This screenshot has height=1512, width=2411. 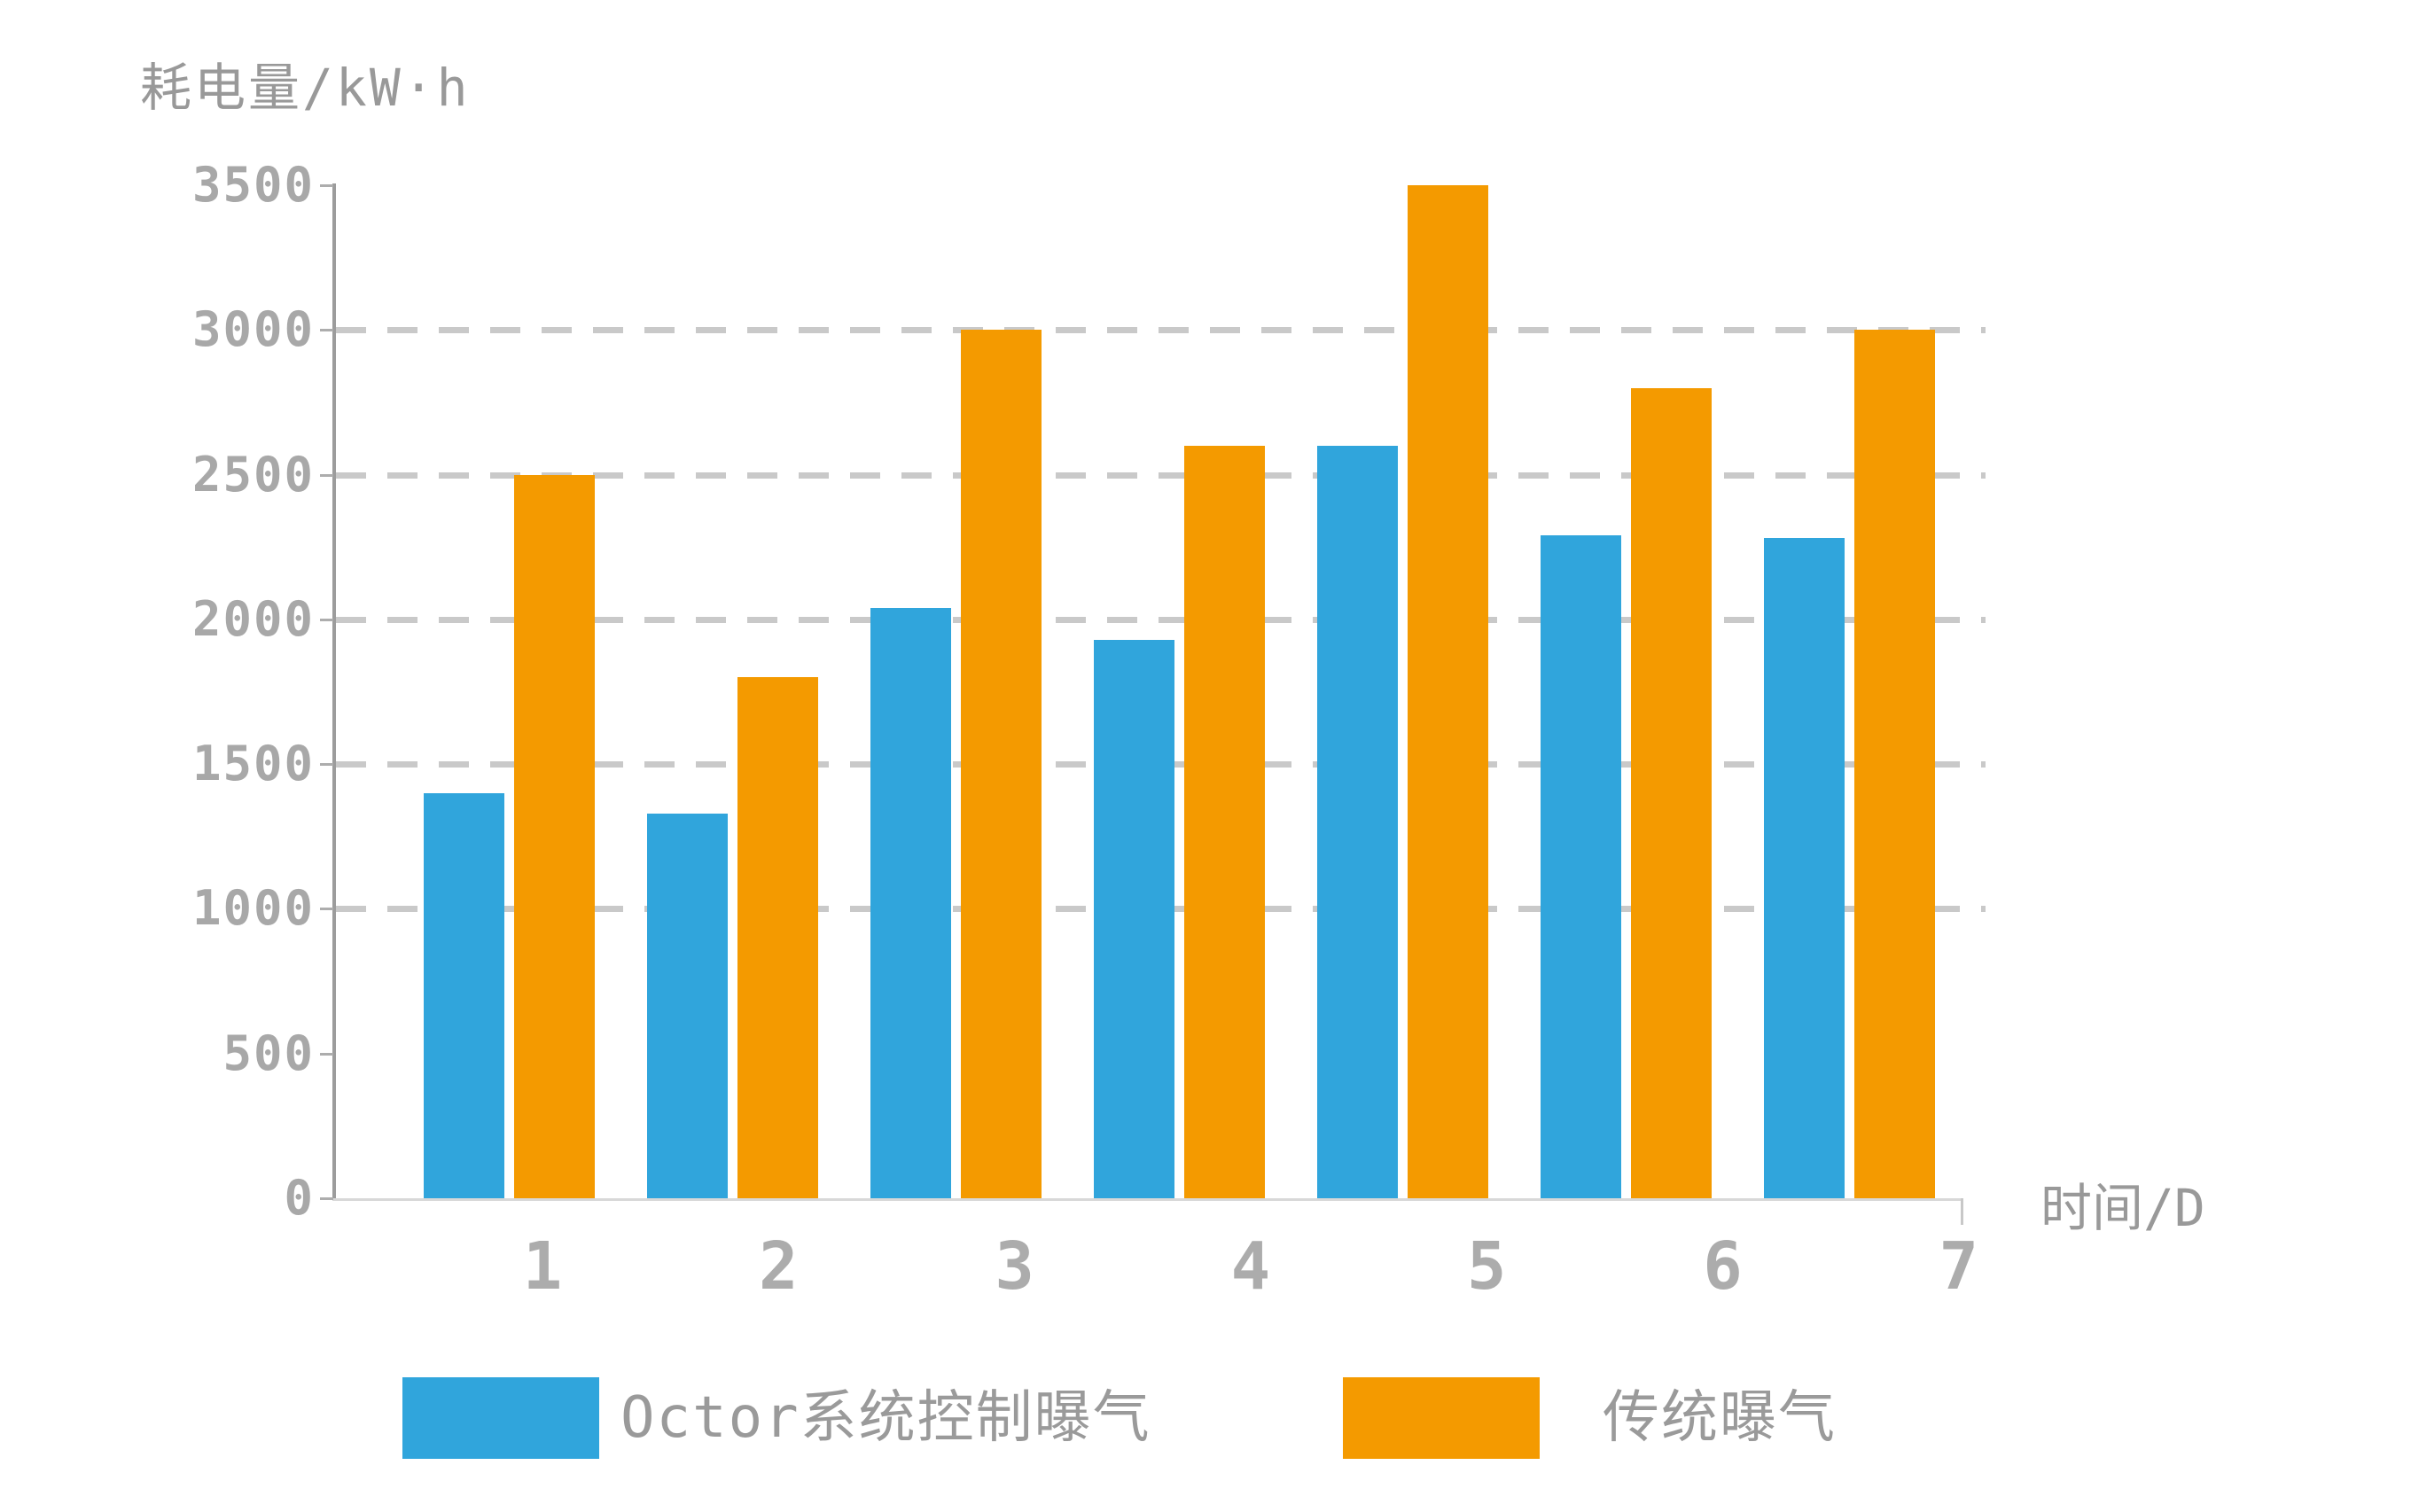 What do you see at coordinates (253, 329) in the screenshot?
I see `y-tick-label-3000: 3000` at bounding box center [253, 329].